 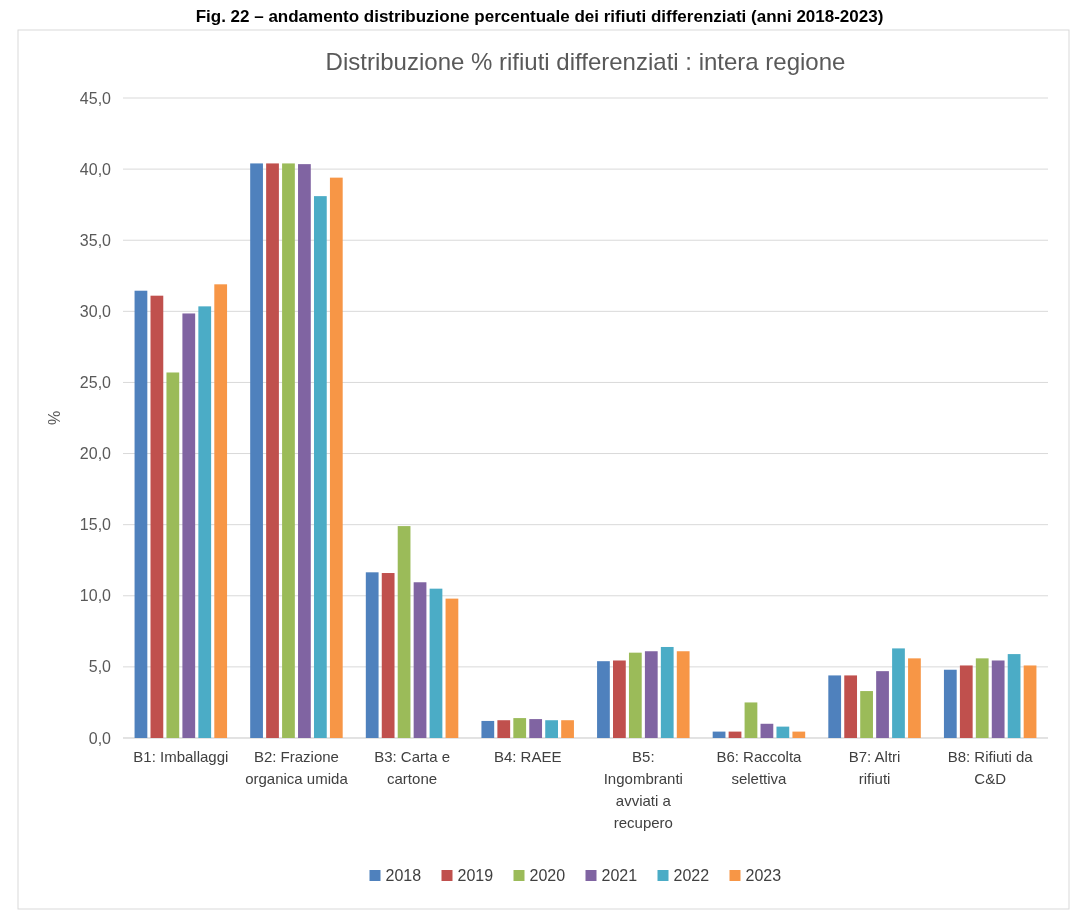 What do you see at coordinates (95, 454) in the screenshot?
I see `y-tick-label: 20,0` at bounding box center [95, 454].